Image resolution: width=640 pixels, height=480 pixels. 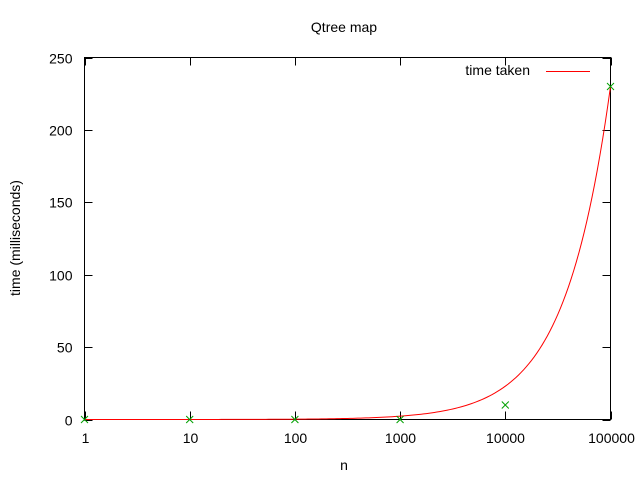 I want to click on x-tick-label-10: 10, so click(x=191, y=438).